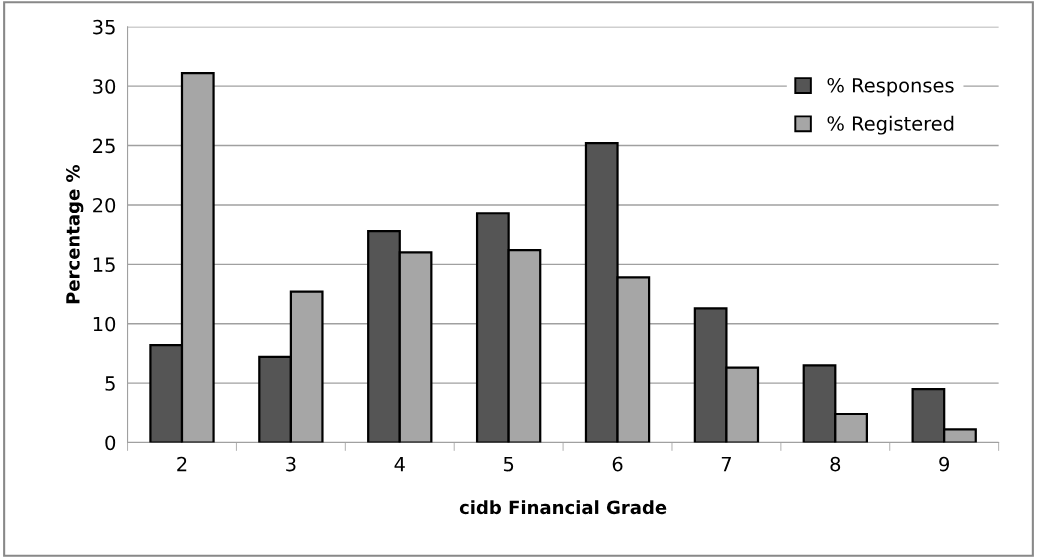  I want to click on y-tick-label: 10, so click(104, 324).